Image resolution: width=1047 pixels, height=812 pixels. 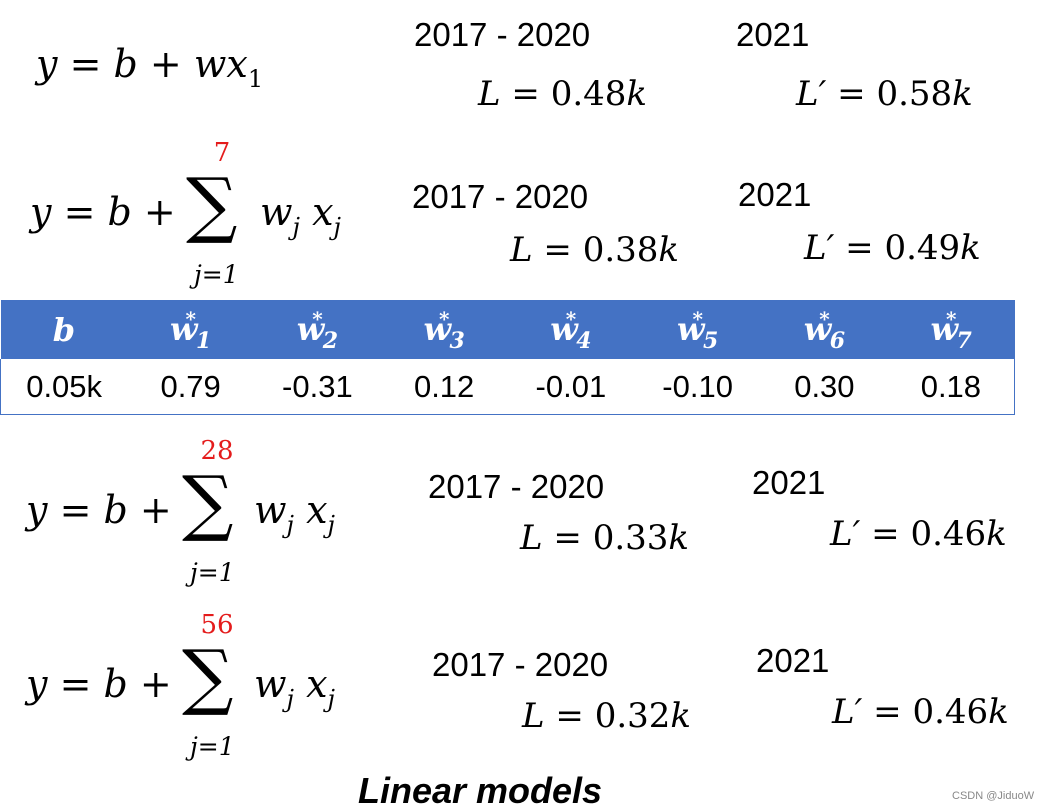 I want to click on model-2-test-loss: L′ = 0.49k, so click(x=892, y=248).